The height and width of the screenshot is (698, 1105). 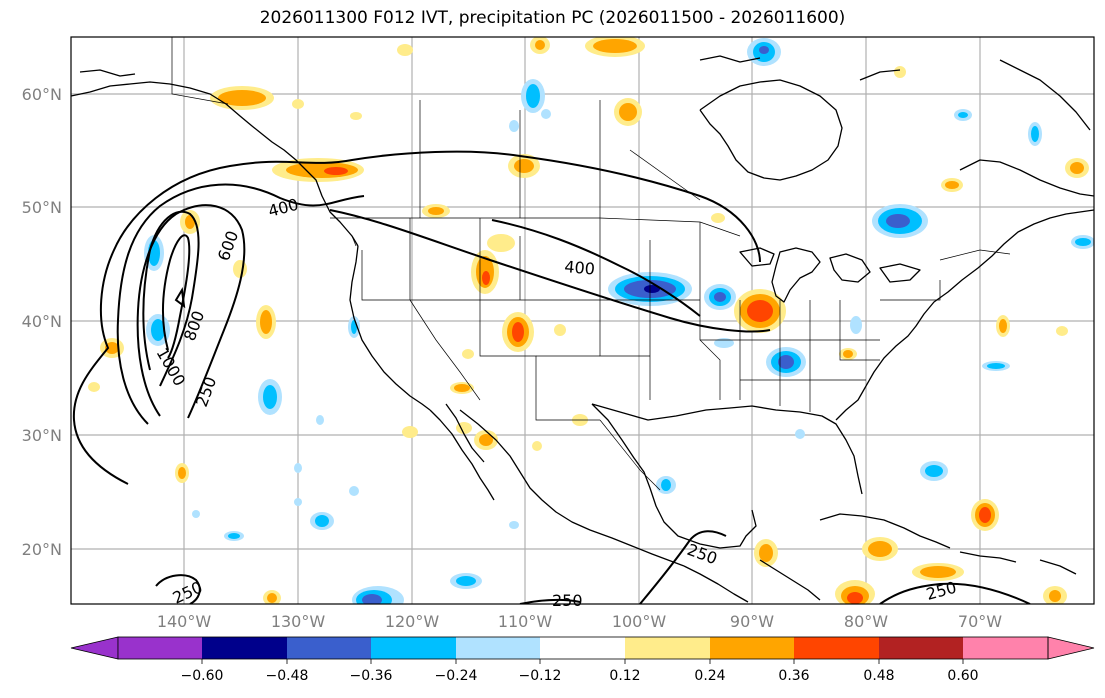 I want to click on lon-label: 90°W, so click(x=752, y=621).